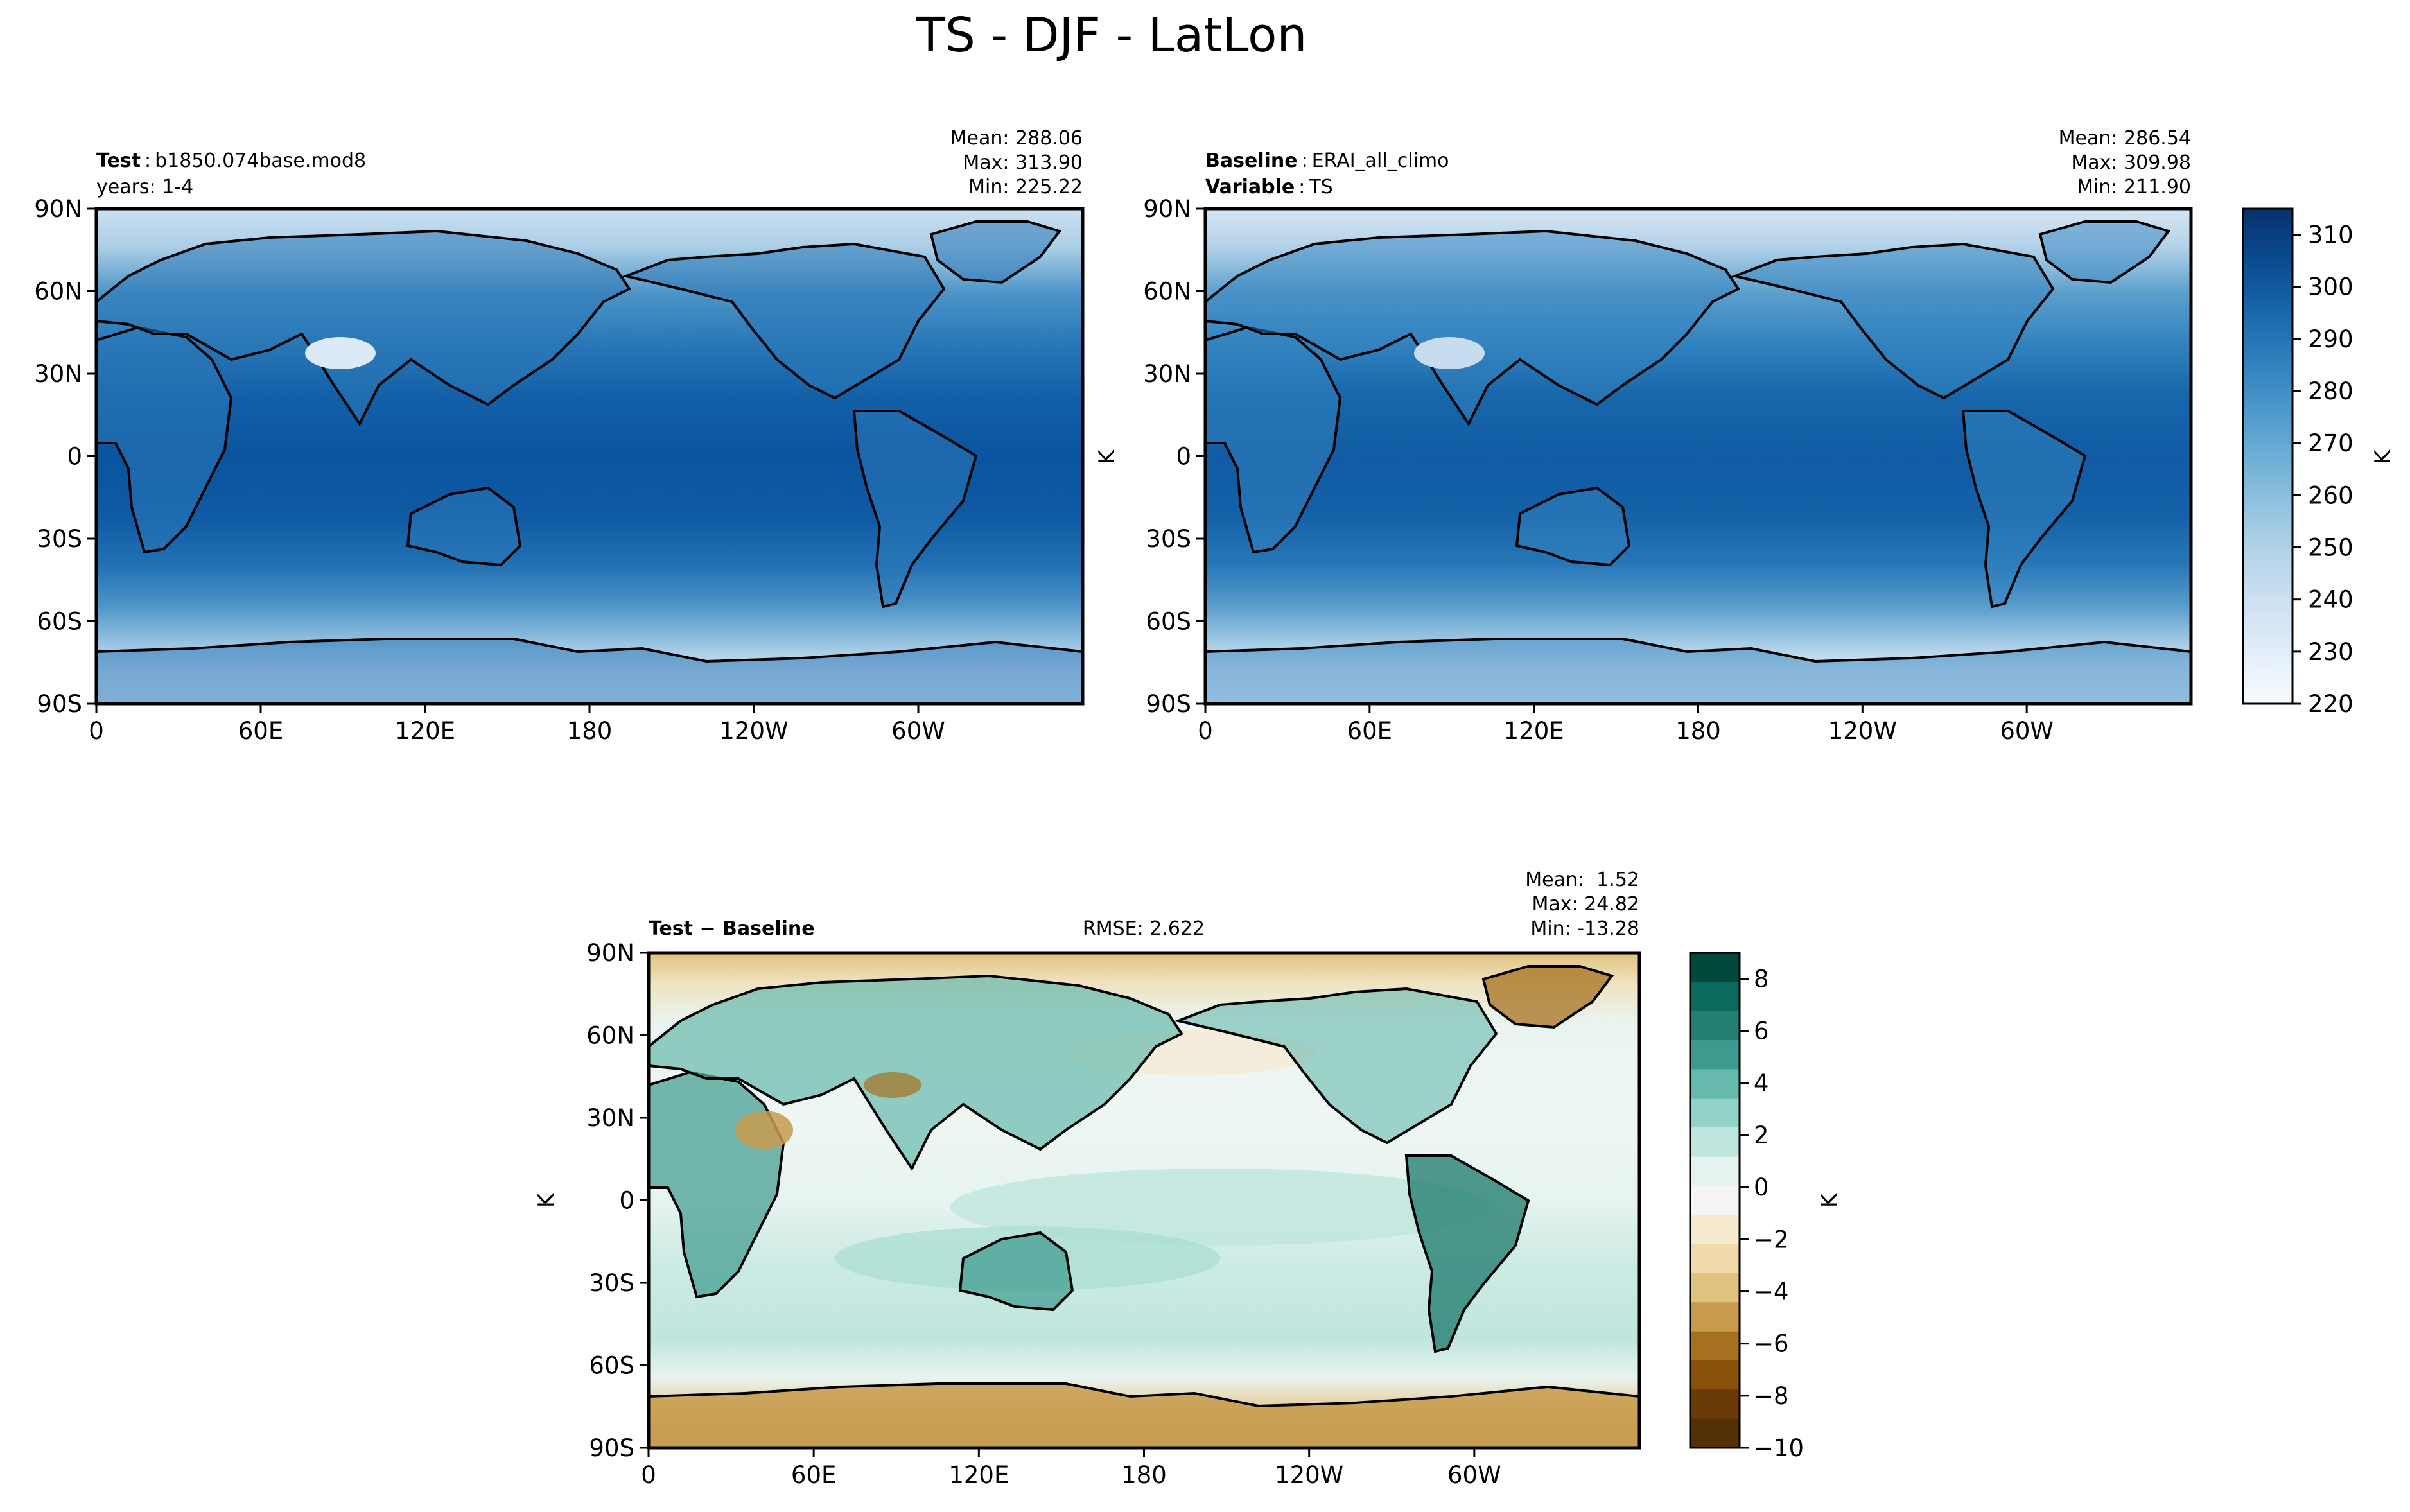 The width and height of the screenshot is (2410, 1512). Describe the element at coordinates (995, 252) in the screenshot. I see `test-greenland-outline` at that location.